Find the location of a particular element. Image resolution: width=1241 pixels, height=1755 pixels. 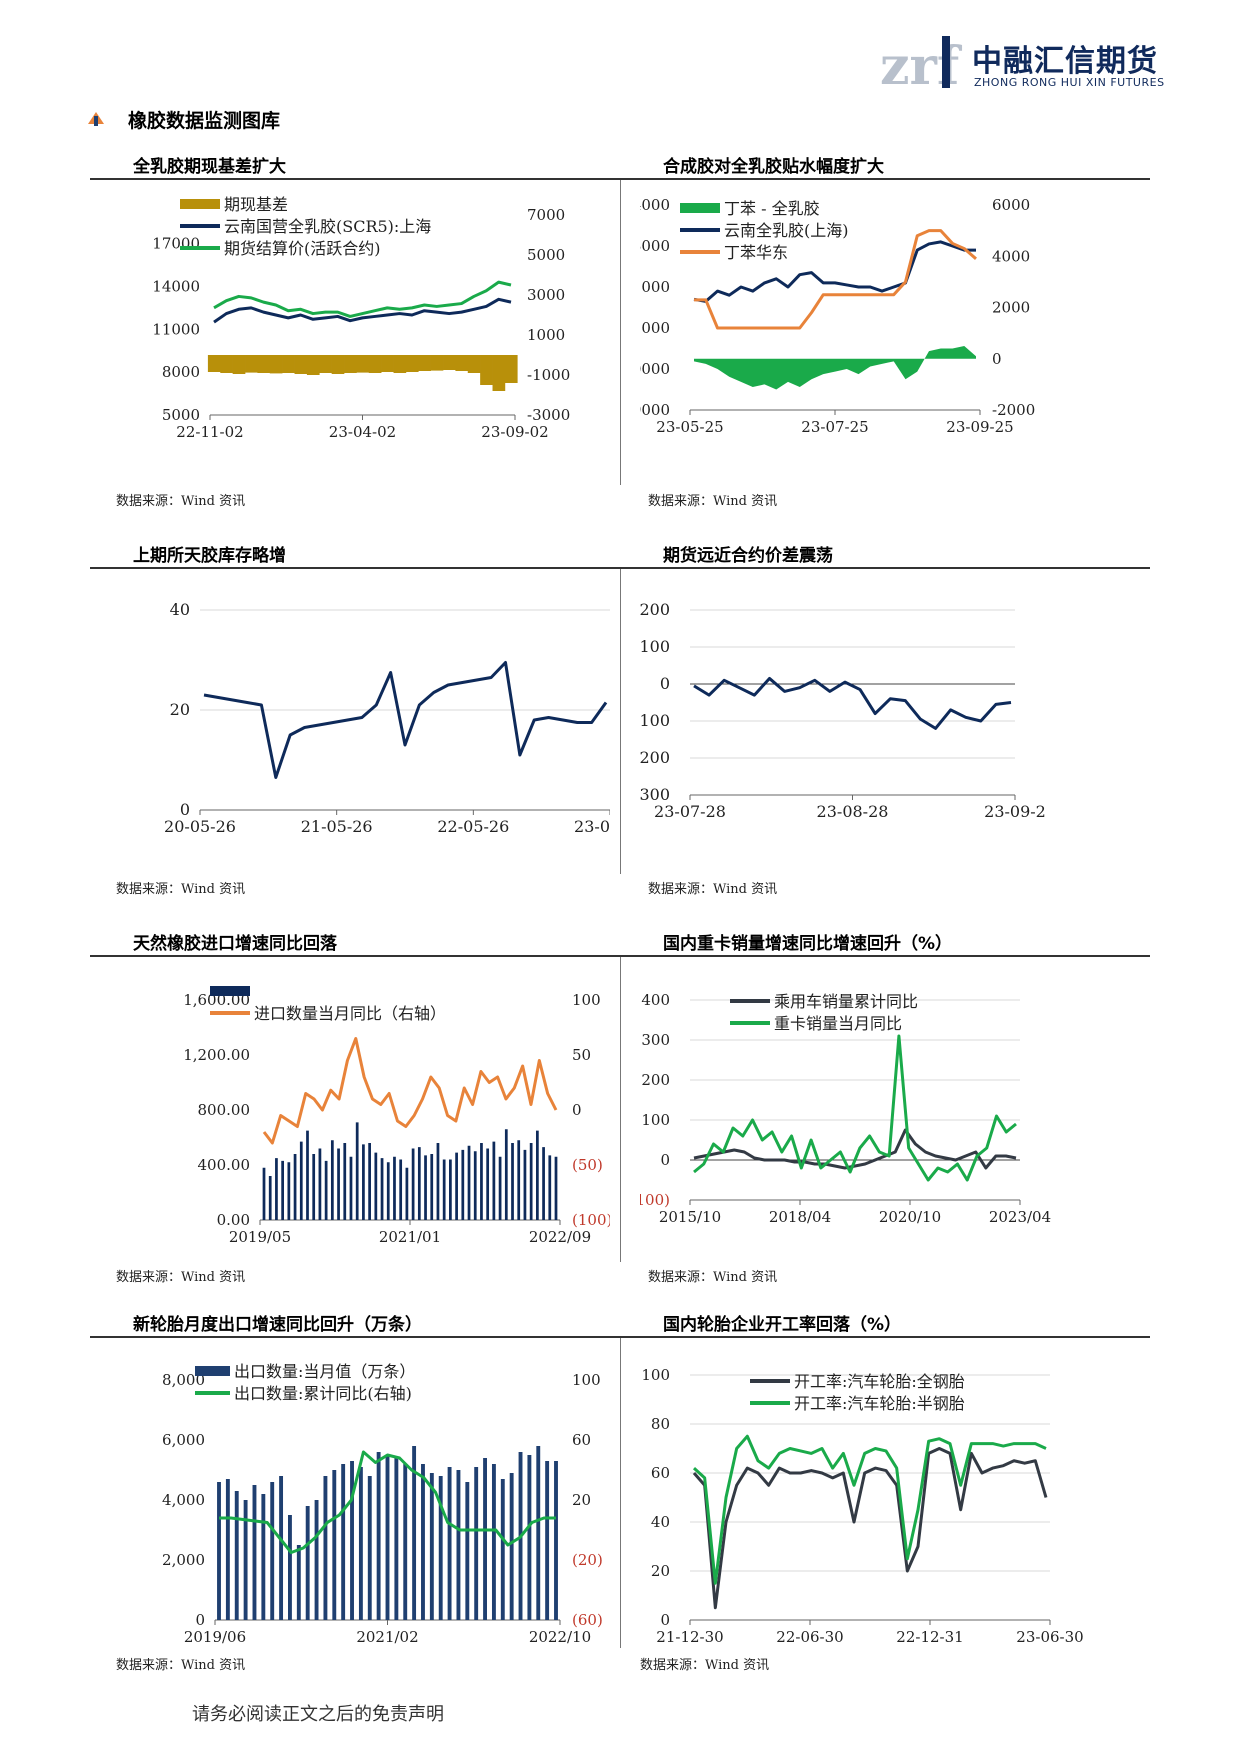

y-tick-label: 5000 is located at coordinates (181, 415).